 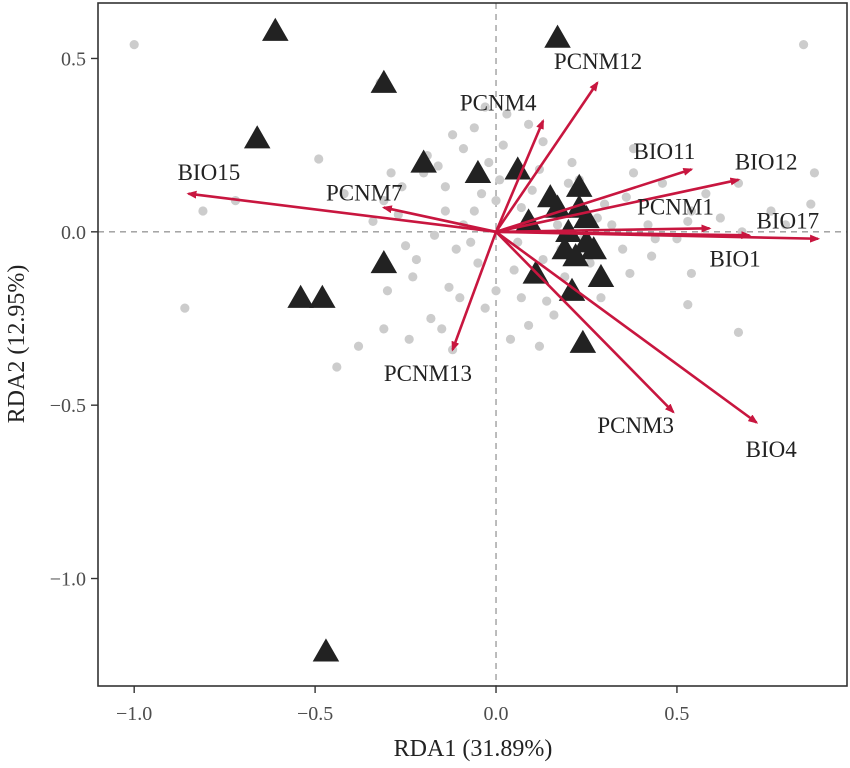 I want to click on vector-arrow-pcnm3, so click(x=585, y=322).